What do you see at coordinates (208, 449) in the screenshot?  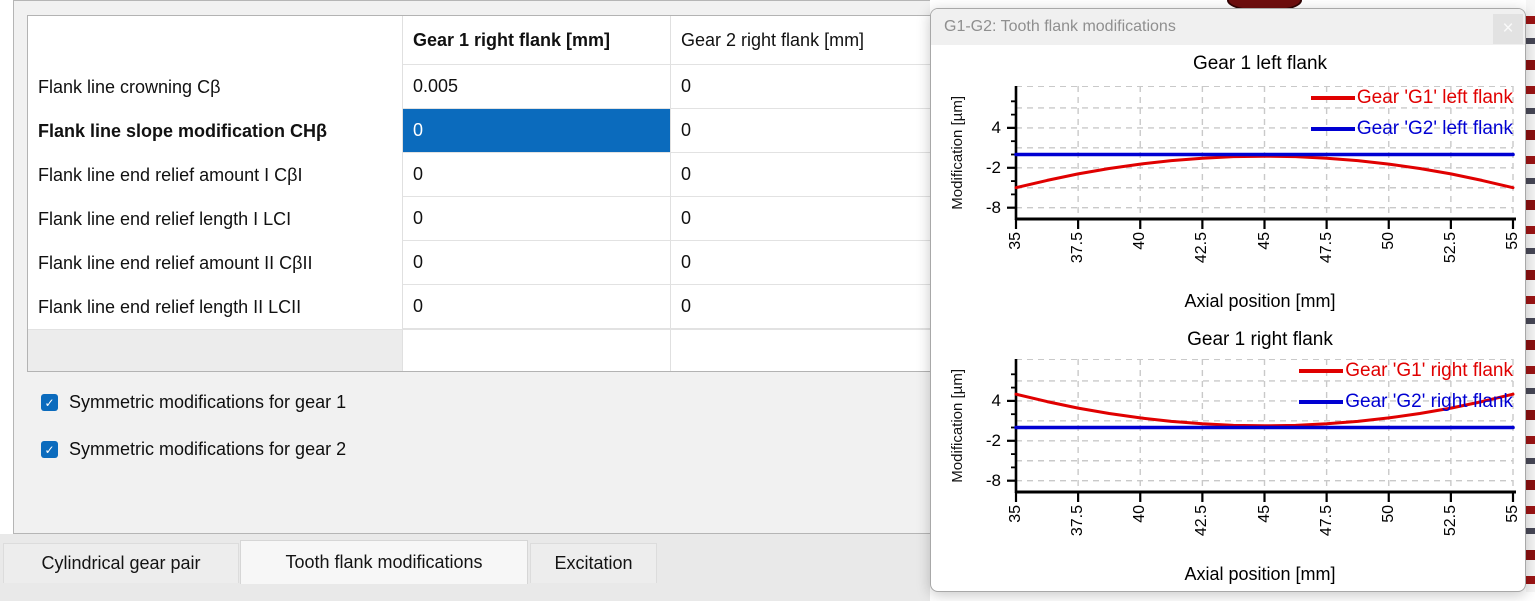 I see `checkbox-label: Symmetric modifications for gear 2` at bounding box center [208, 449].